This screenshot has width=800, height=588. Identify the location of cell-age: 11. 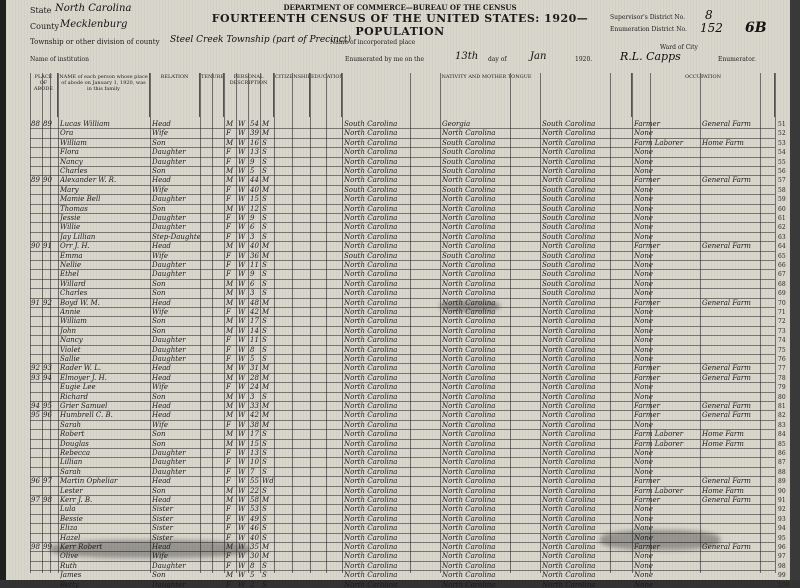
(254, 265).